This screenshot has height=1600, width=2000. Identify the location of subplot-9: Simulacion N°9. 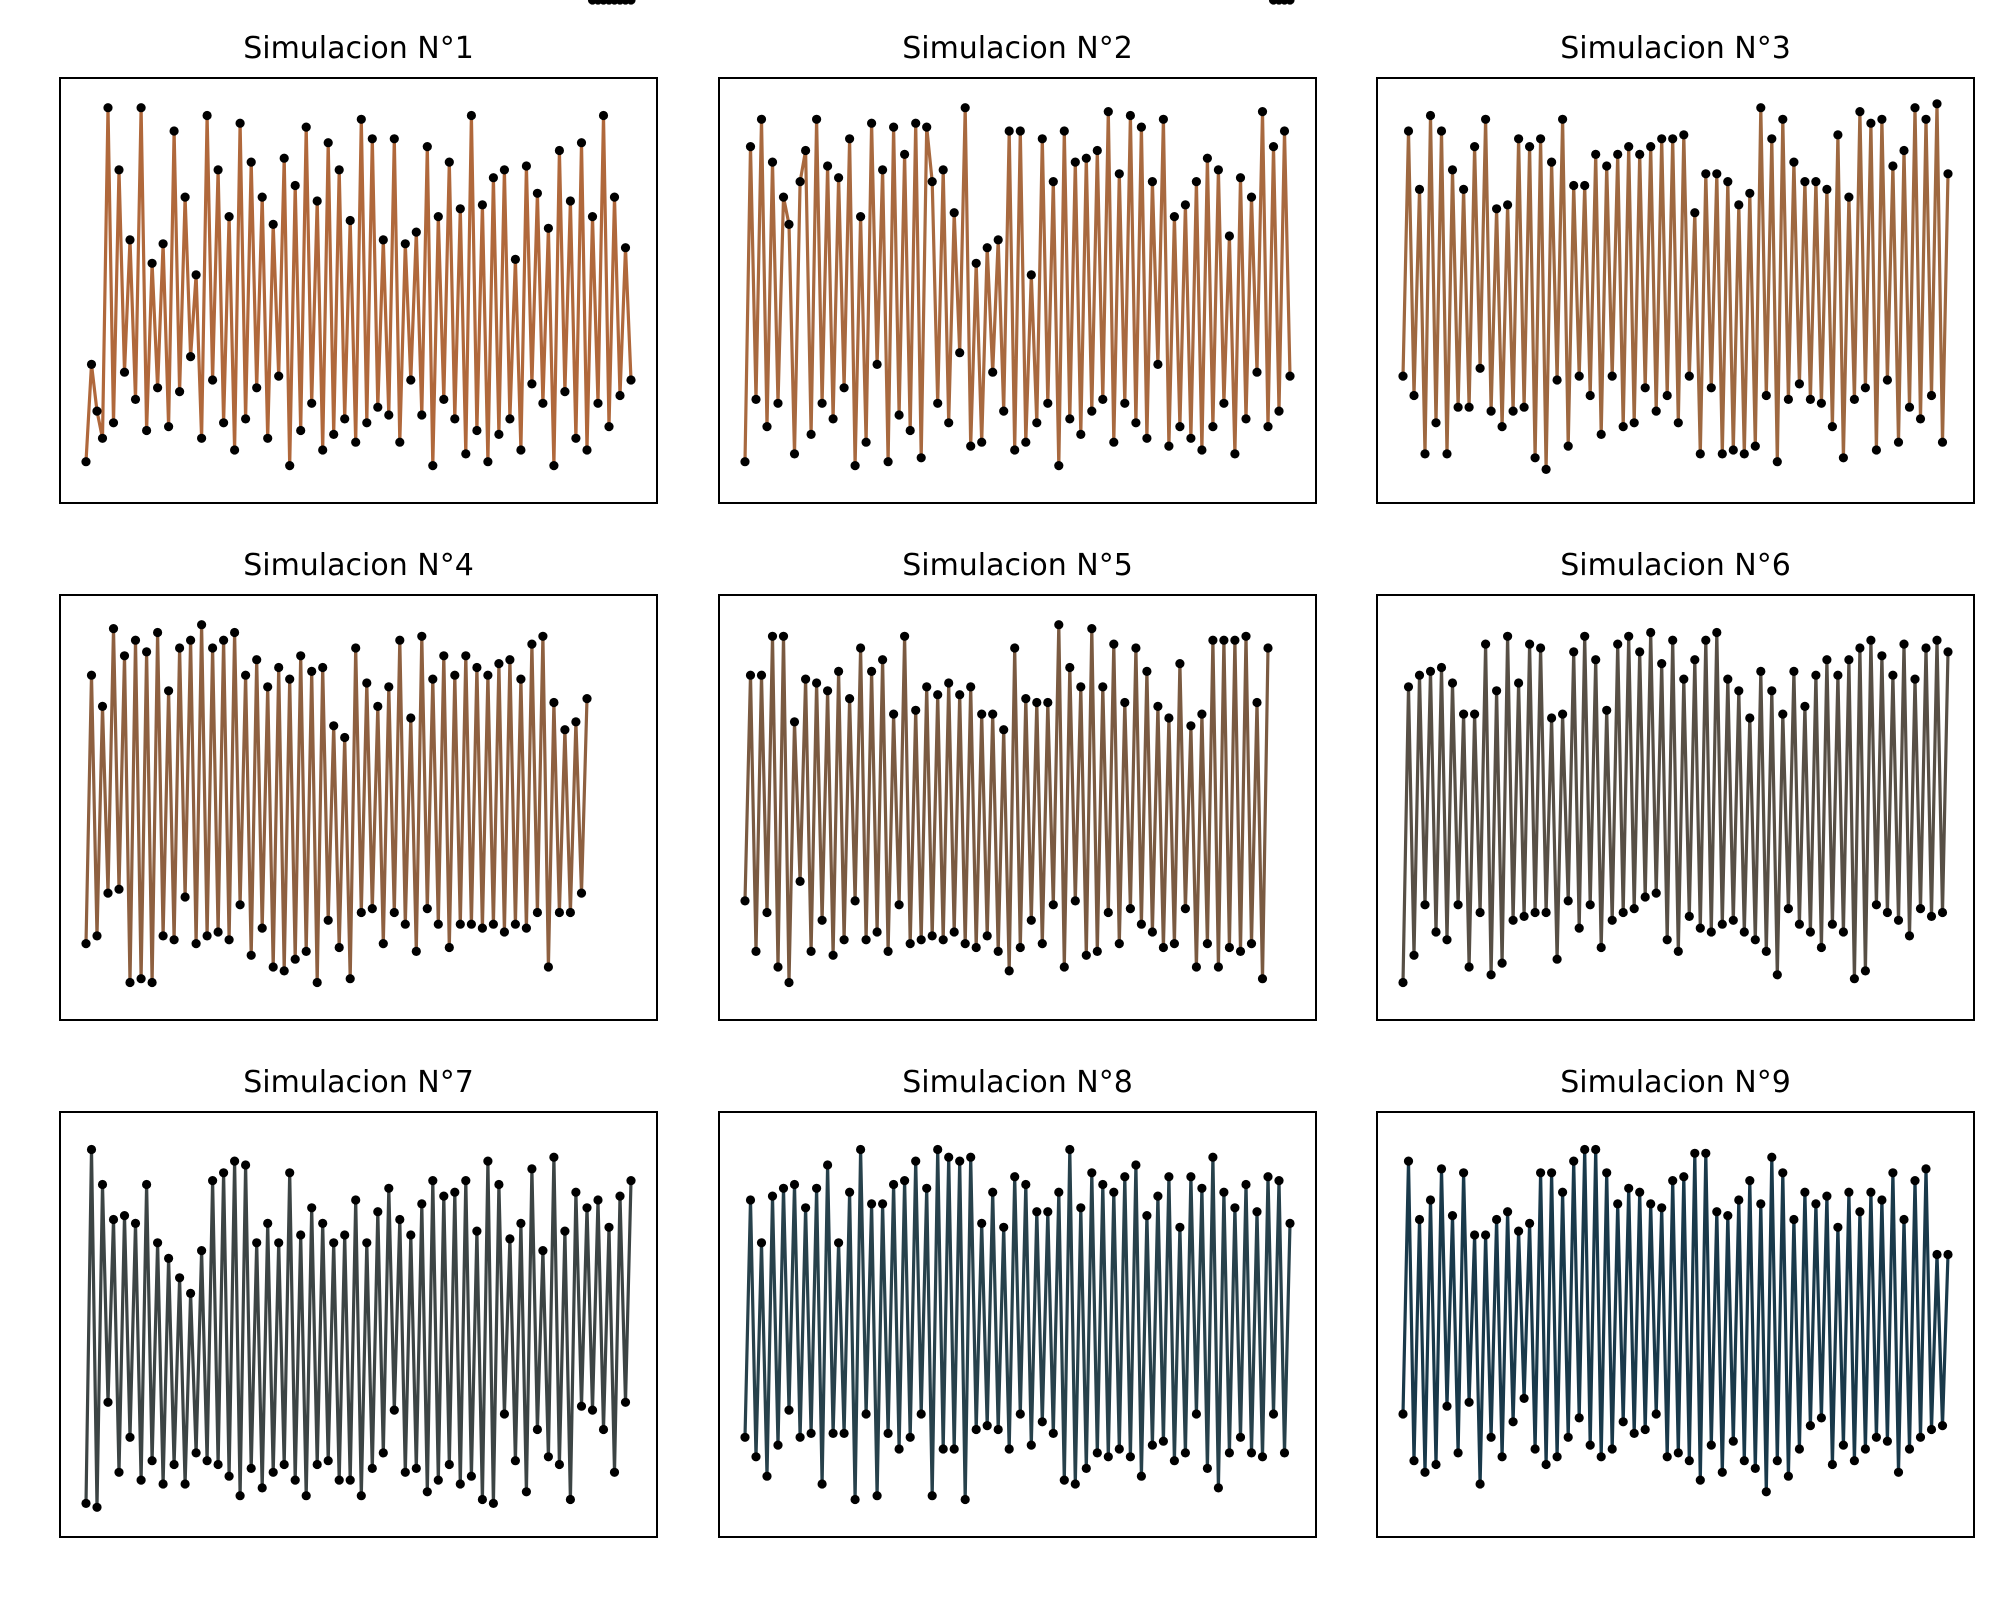
(1675, 1301).